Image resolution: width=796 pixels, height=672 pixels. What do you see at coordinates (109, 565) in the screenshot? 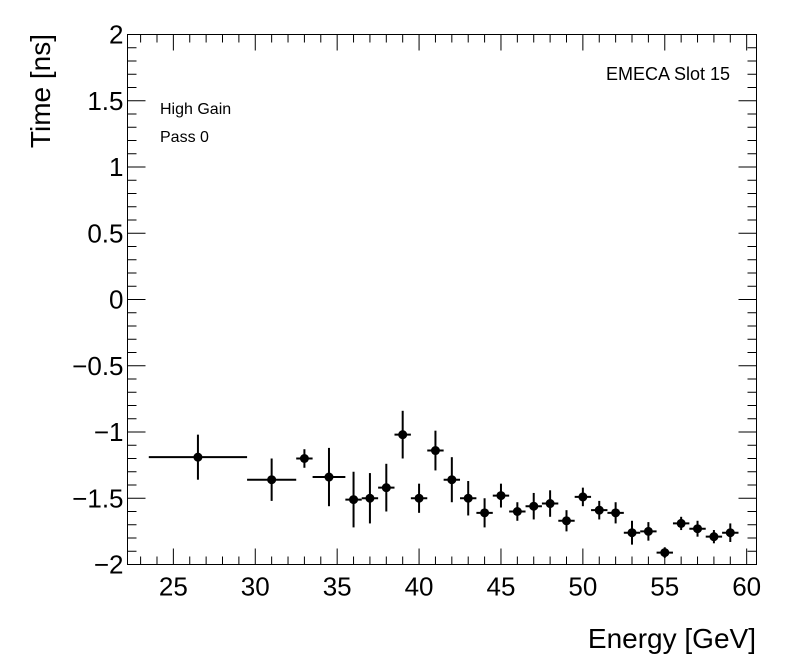
I see `y-tick-label: −2` at bounding box center [109, 565].